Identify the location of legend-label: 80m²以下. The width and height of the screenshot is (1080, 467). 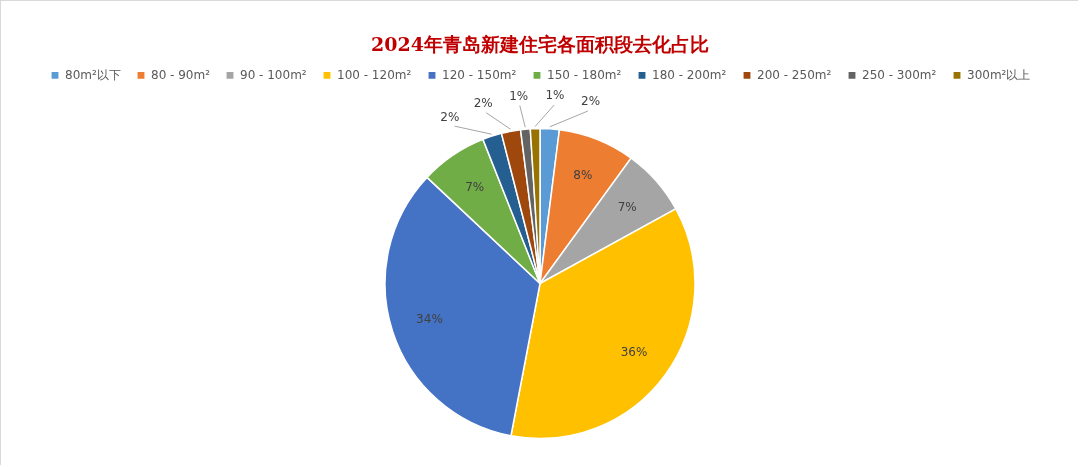
(93, 75).